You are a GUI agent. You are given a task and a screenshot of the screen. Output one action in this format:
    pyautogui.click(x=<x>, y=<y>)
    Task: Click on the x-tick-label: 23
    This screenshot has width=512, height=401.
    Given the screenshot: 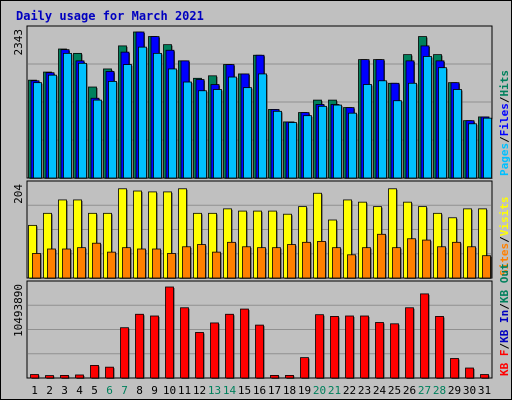 What is the action you would take?
    pyautogui.click(x=364, y=390)
    